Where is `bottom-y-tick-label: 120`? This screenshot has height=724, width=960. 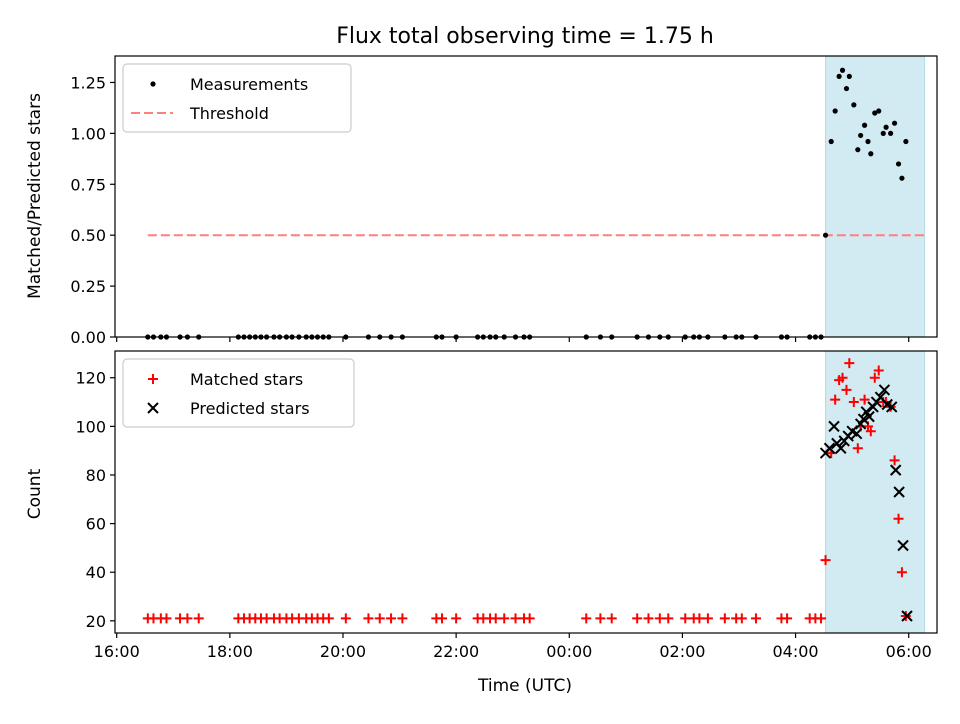 bottom-y-tick-label: 120 is located at coordinates (90, 378).